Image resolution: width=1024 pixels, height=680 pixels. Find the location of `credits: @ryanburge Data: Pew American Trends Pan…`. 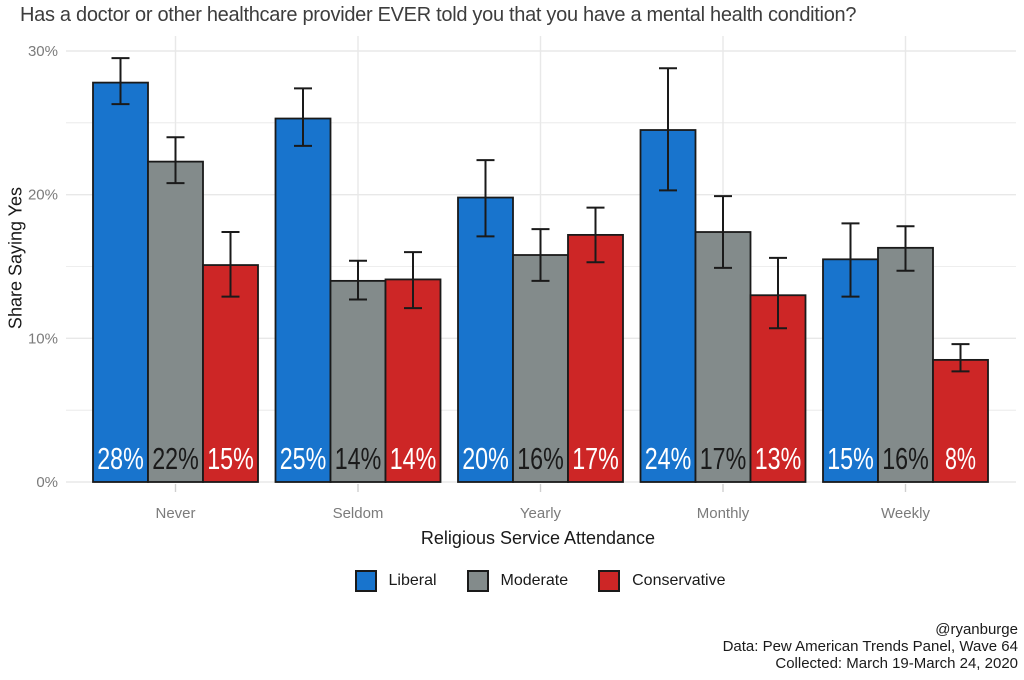

credits: @ryanburge Data: Pew American Trends Pan… is located at coordinates (870, 646).